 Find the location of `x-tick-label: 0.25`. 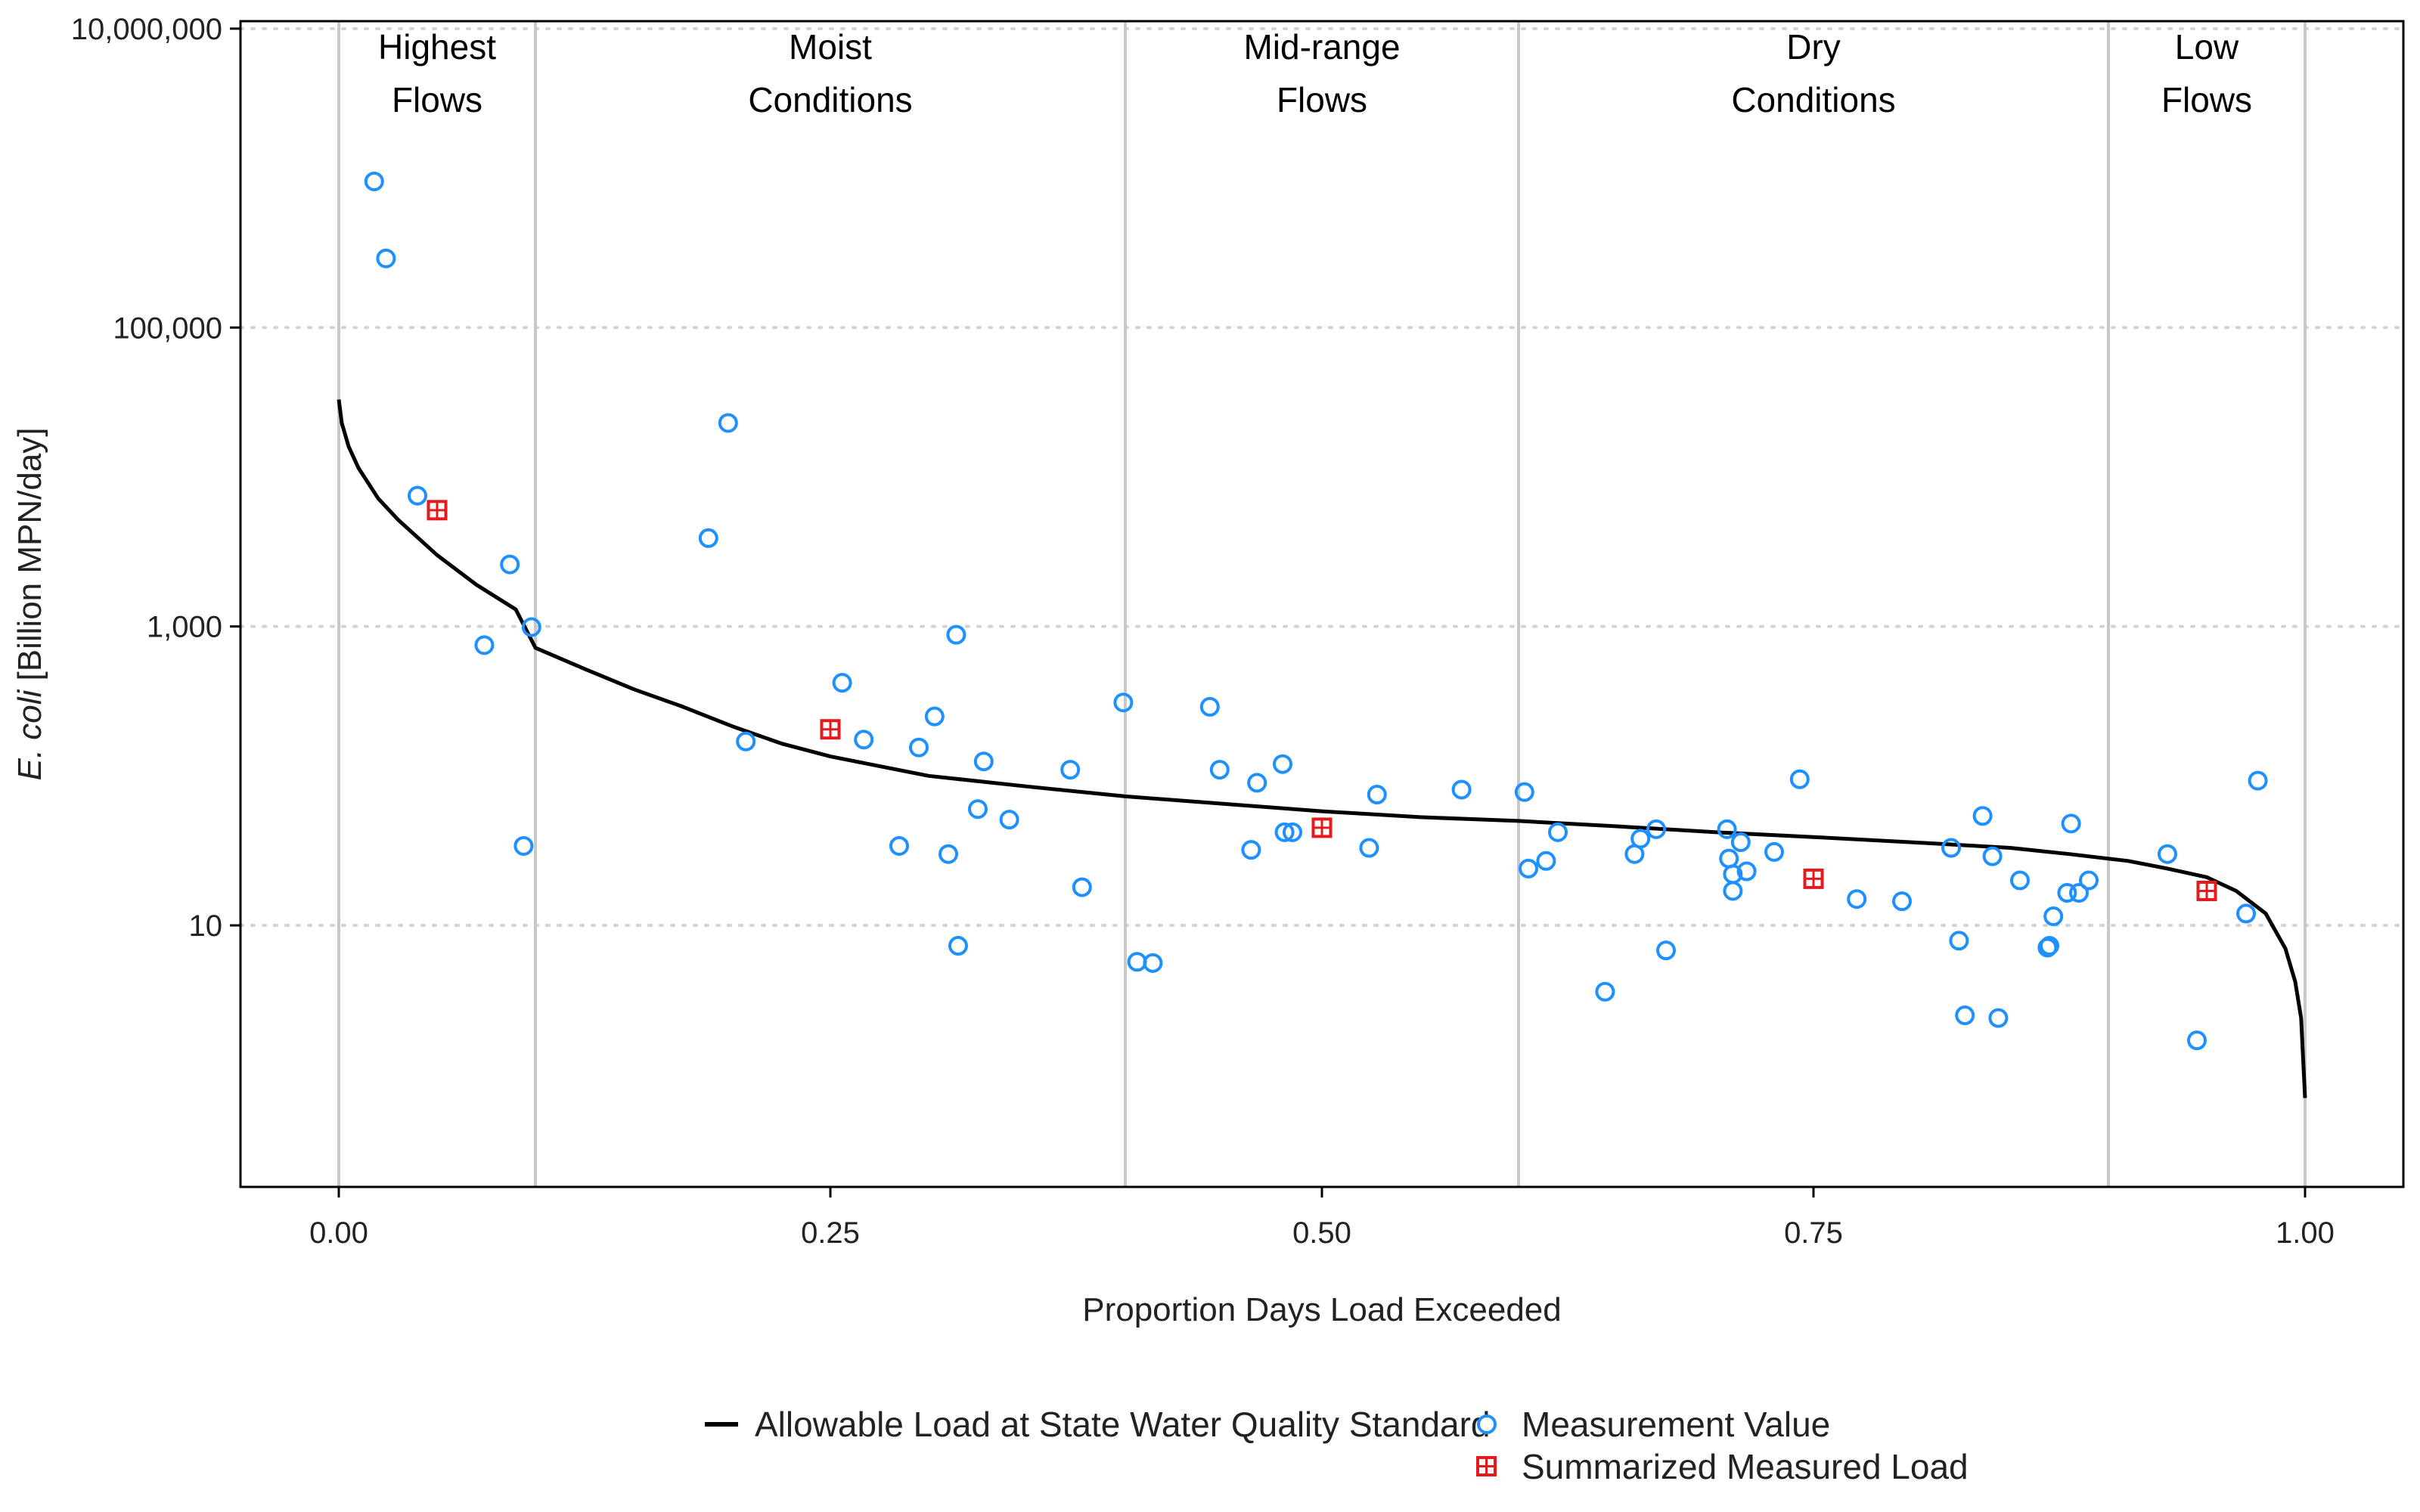

x-tick-label: 0.25 is located at coordinates (830, 1233).